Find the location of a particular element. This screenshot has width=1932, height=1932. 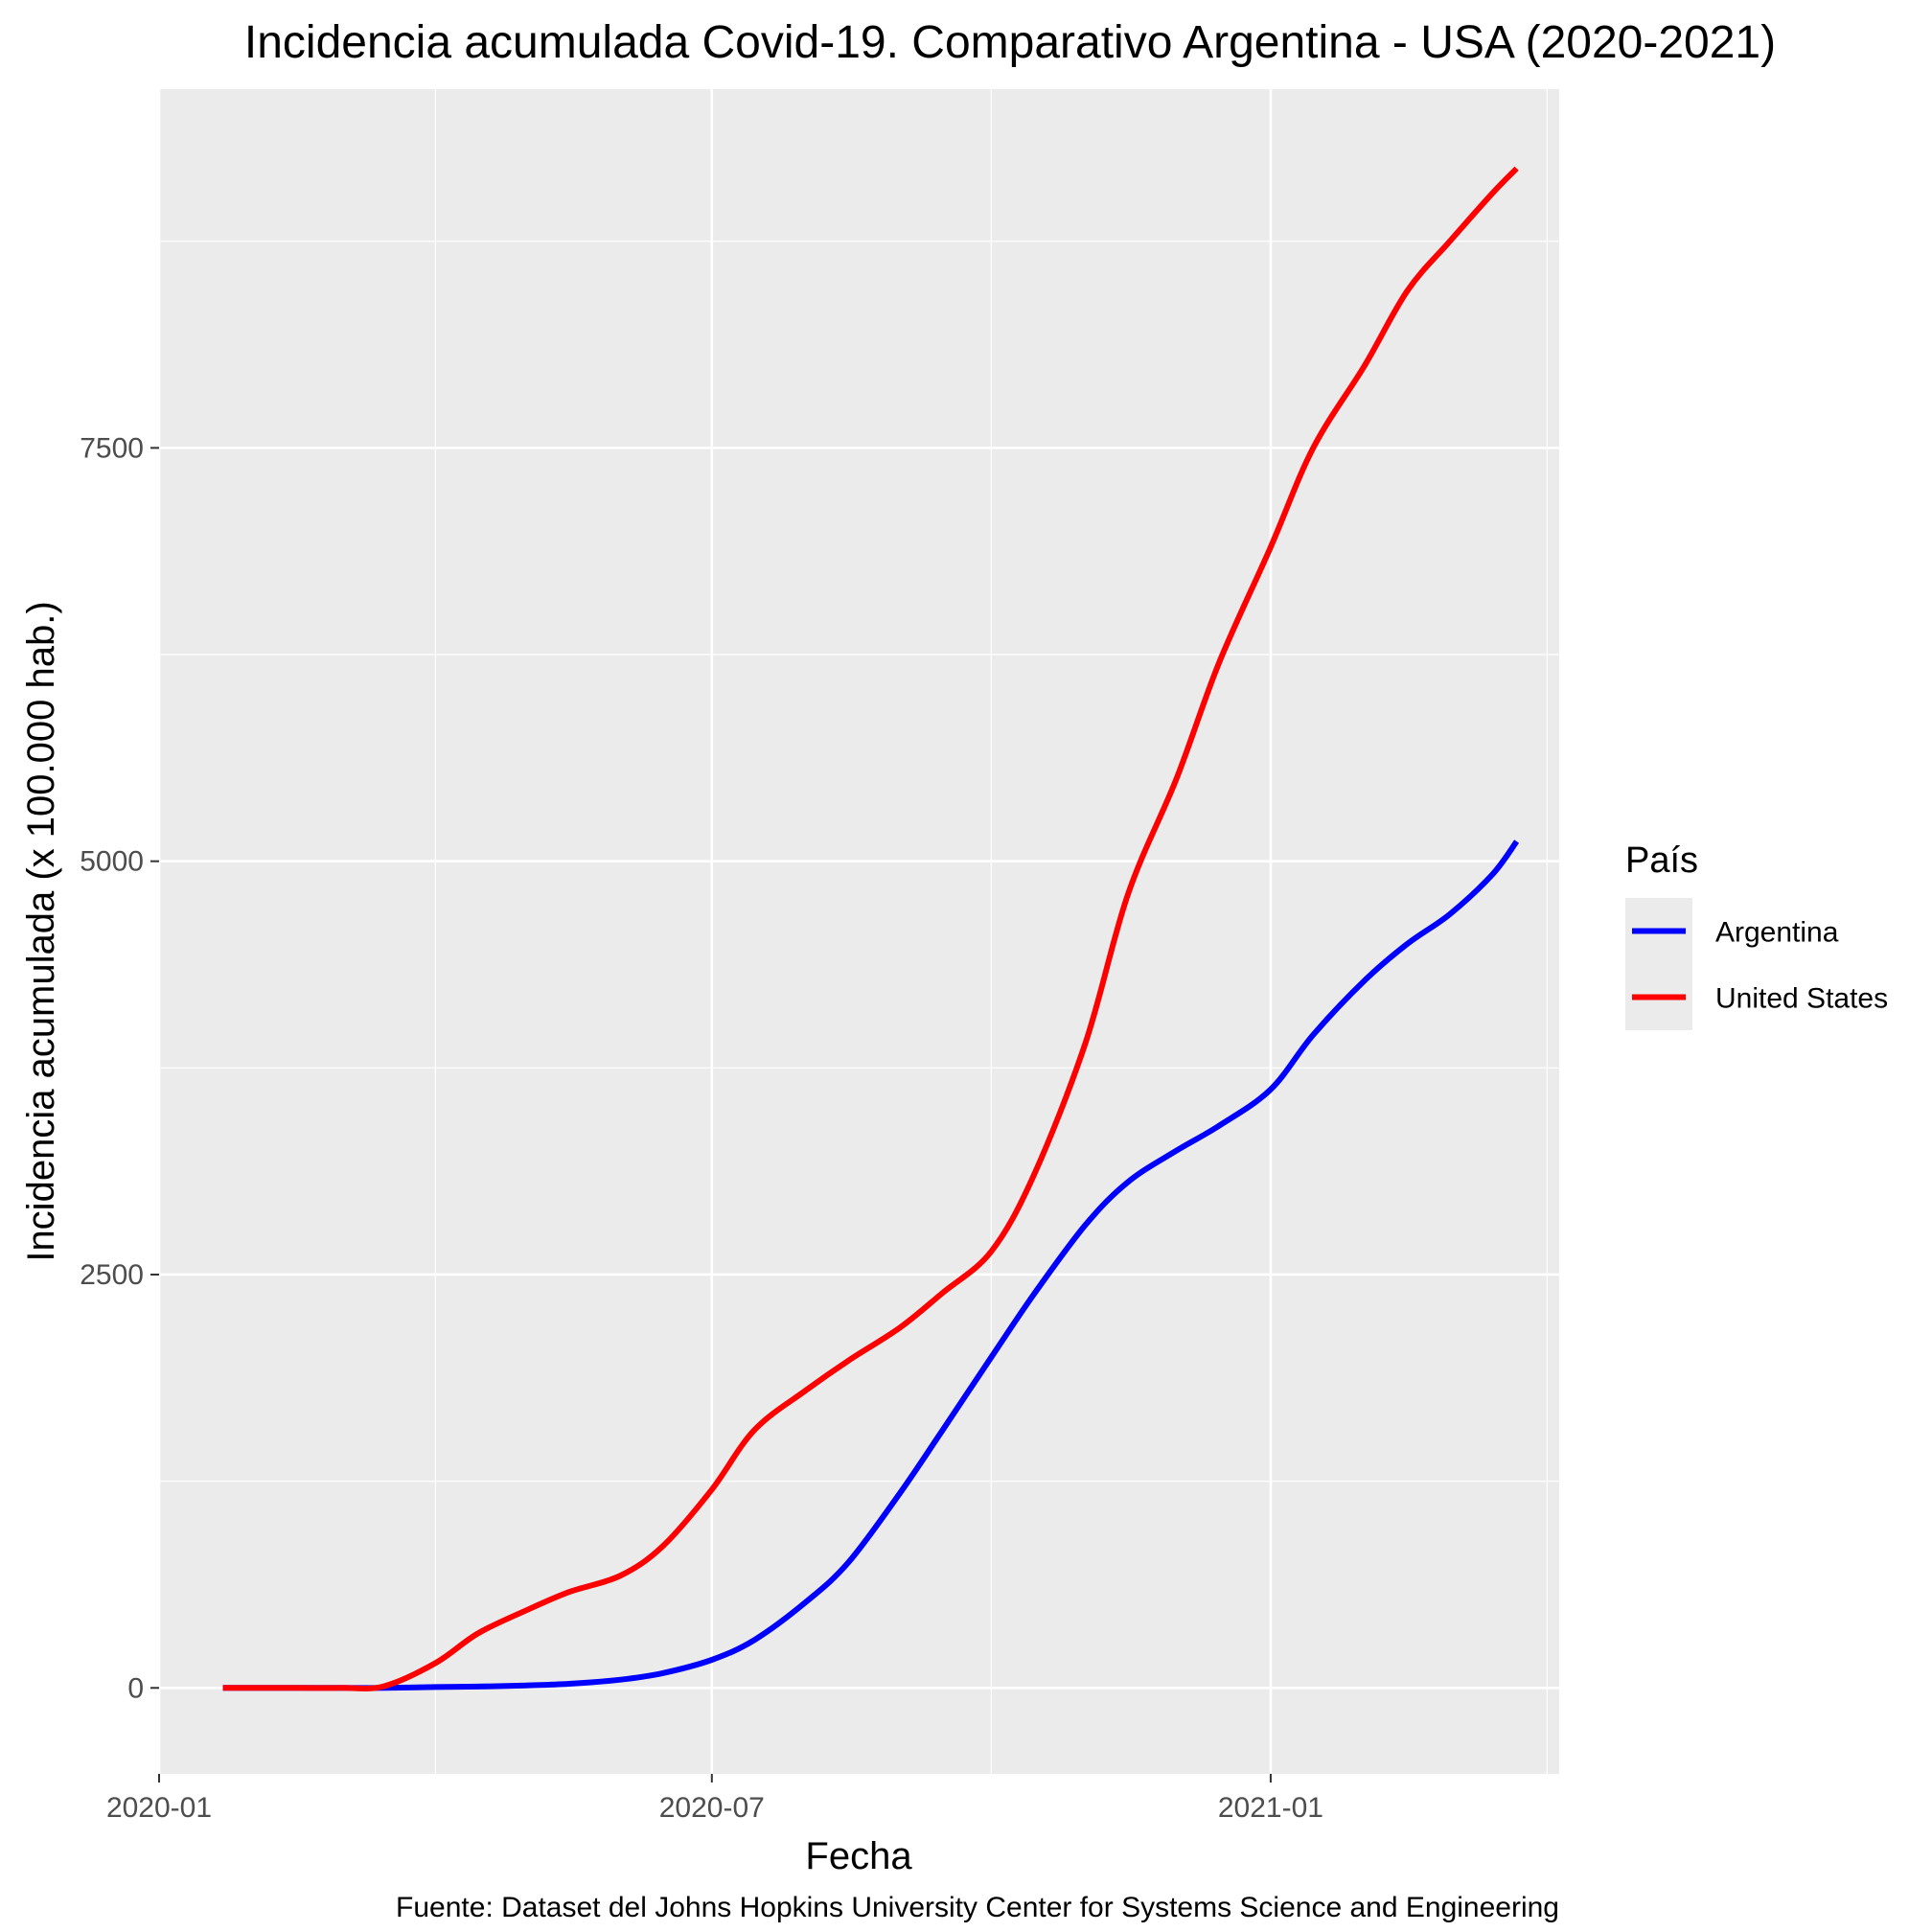

y-tick-label: 2500 is located at coordinates (112, 1275).